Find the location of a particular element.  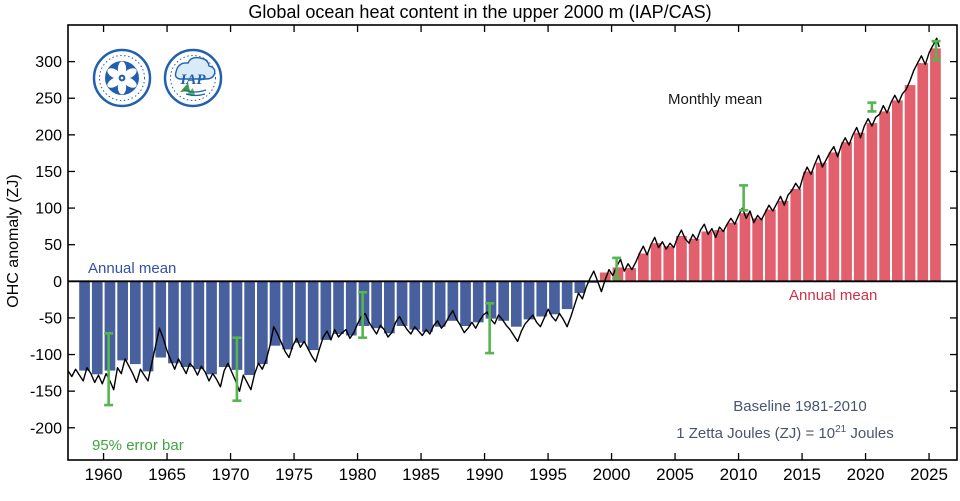

y-tick-label: -100 is located at coordinates (46, 355).